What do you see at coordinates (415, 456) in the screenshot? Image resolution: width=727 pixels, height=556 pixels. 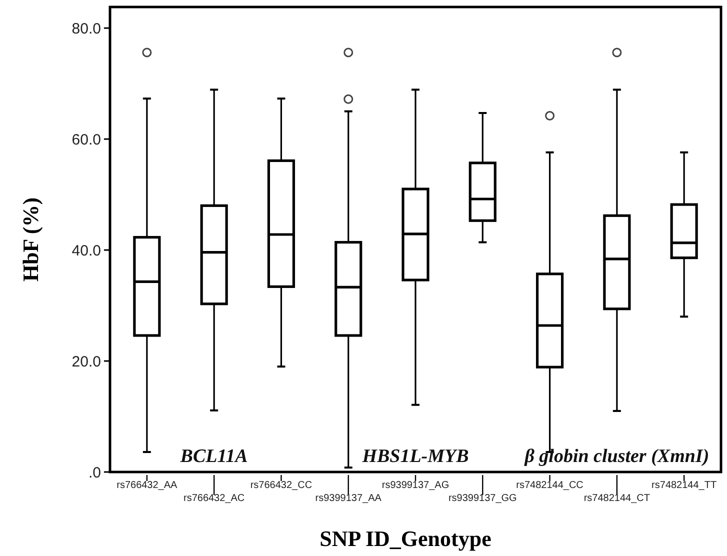 I see `annotation: HBS1L-MYB` at bounding box center [415, 456].